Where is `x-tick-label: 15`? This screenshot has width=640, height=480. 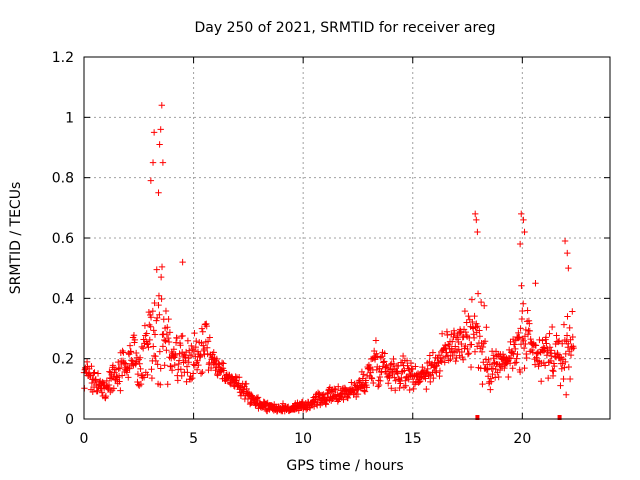
x-tick-label: 15 is located at coordinates (413, 439).